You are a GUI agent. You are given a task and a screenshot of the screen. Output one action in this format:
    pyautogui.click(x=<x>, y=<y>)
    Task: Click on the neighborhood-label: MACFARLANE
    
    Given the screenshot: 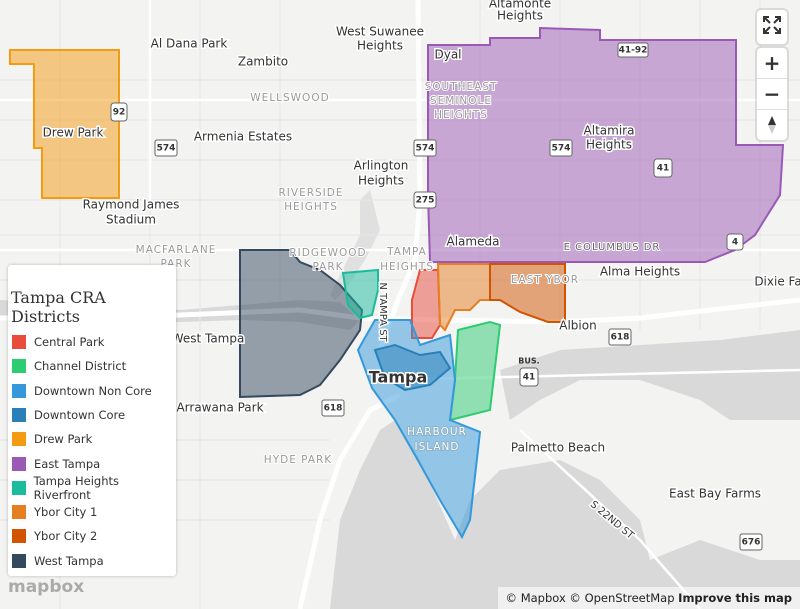 What is the action you would take?
    pyautogui.click(x=176, y=250)
    